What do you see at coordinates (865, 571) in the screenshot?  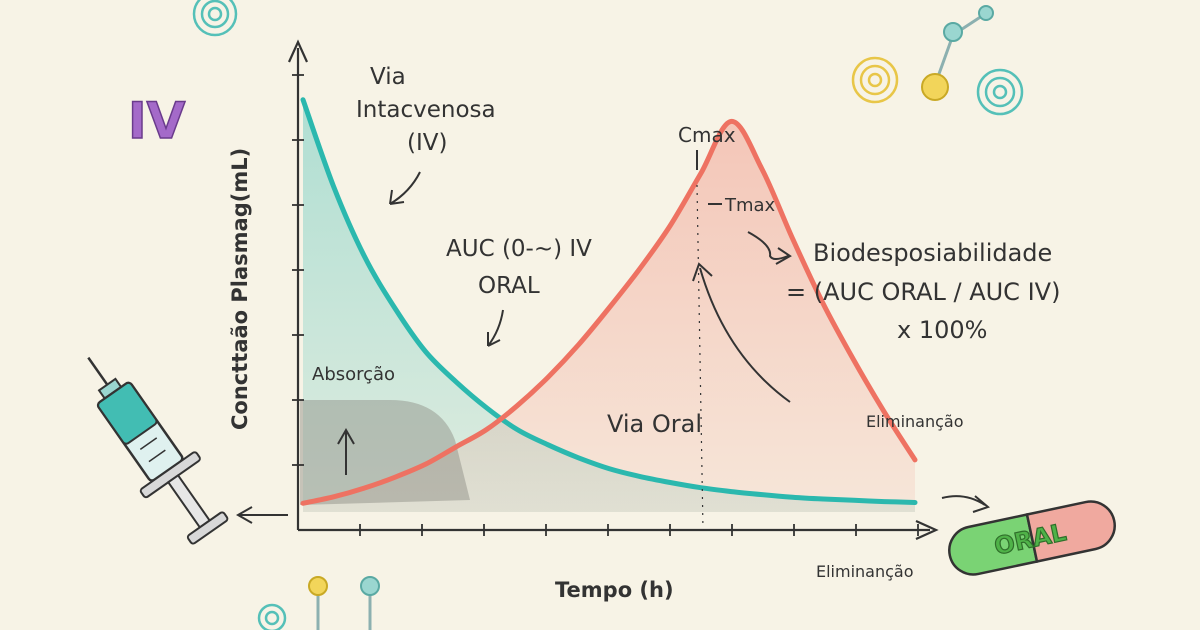 I see `elimination-label-lower: Eliminanção` at bounding box center [865, 571].